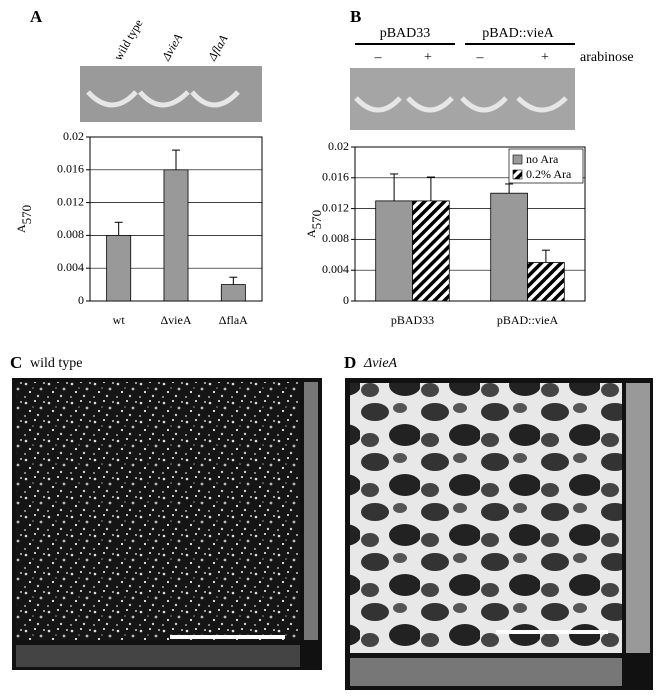 The height and width of the screenshot is (700, 662). I want to click on panel-letter: A, so click(36, 16).